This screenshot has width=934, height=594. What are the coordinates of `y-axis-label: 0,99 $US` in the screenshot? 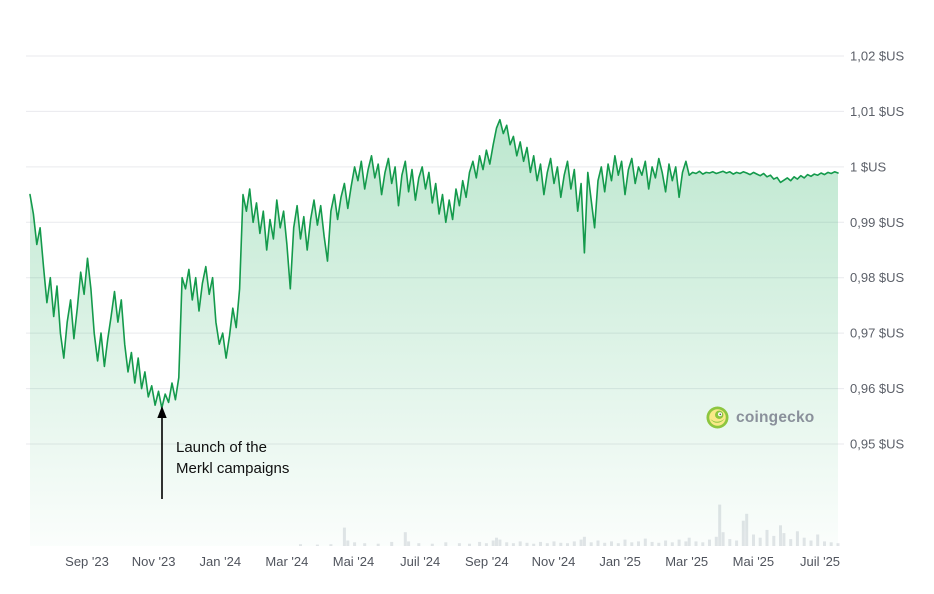 It's located at (877, 222).